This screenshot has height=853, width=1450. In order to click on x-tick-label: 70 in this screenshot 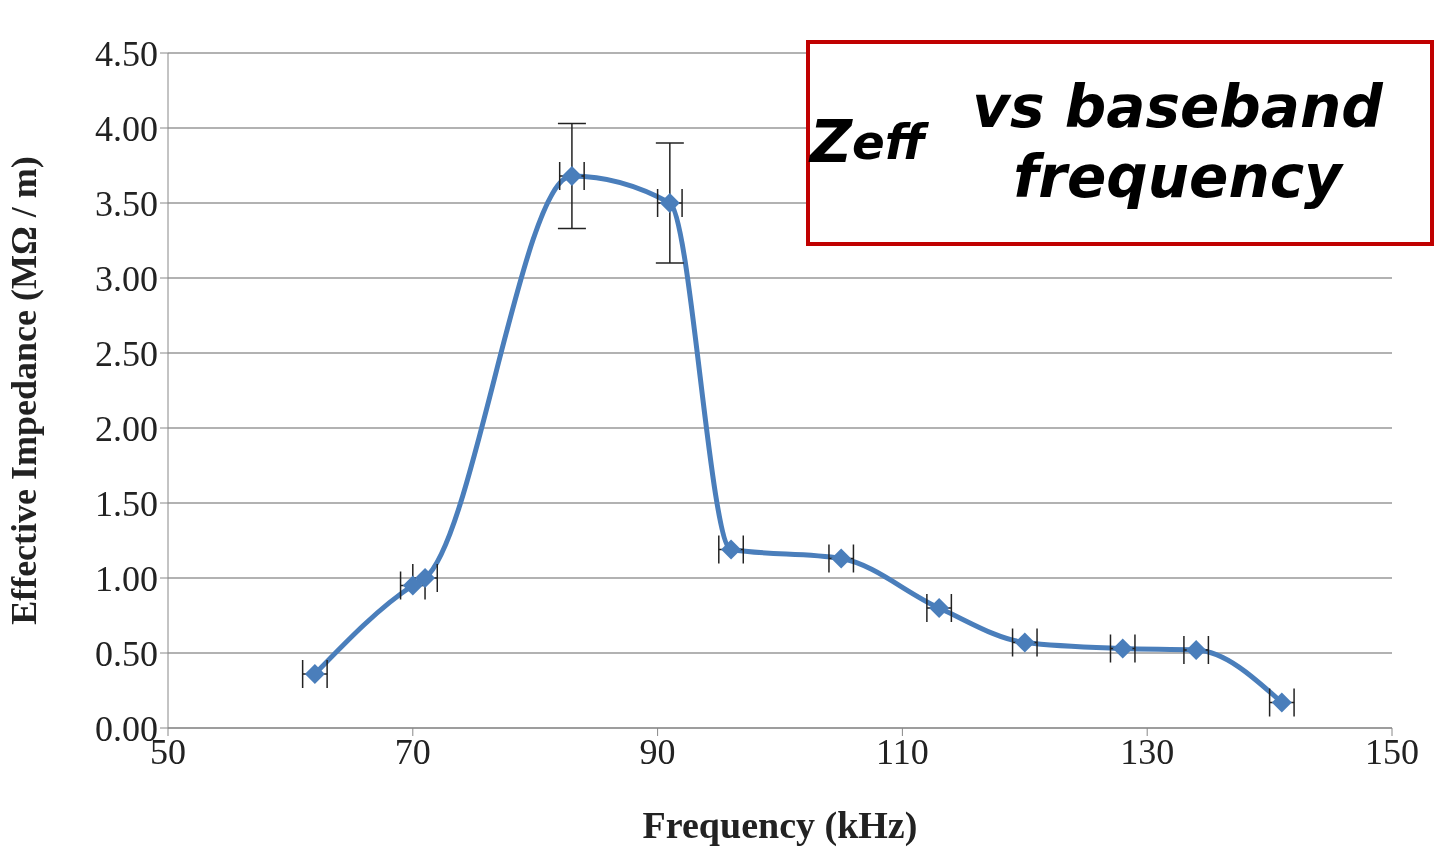, I will do `click(412, 751)`.